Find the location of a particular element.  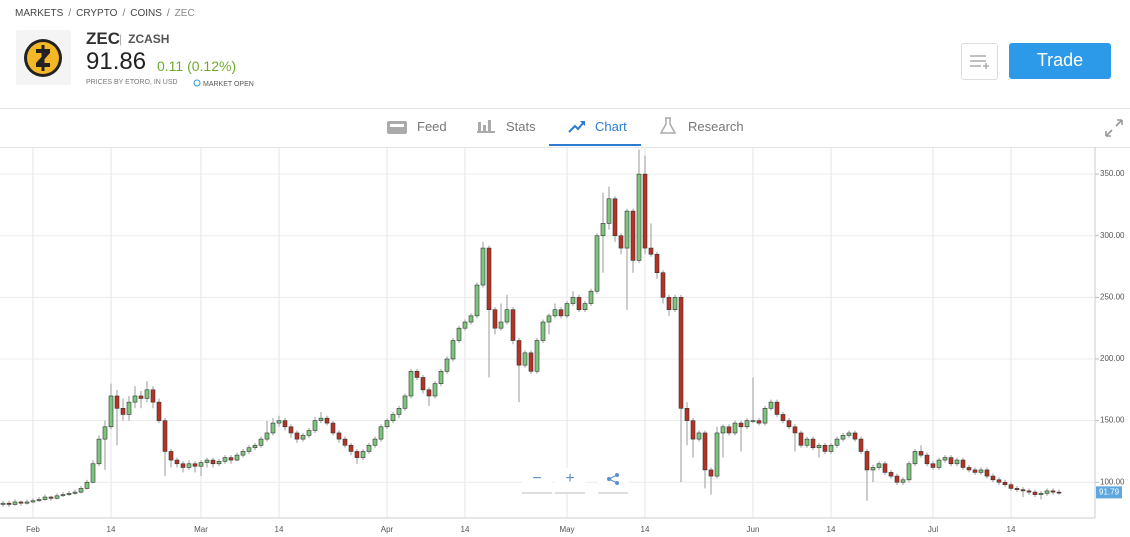

tab-bar: Feed Stats Chart Research is located at coordinates (565, 128).